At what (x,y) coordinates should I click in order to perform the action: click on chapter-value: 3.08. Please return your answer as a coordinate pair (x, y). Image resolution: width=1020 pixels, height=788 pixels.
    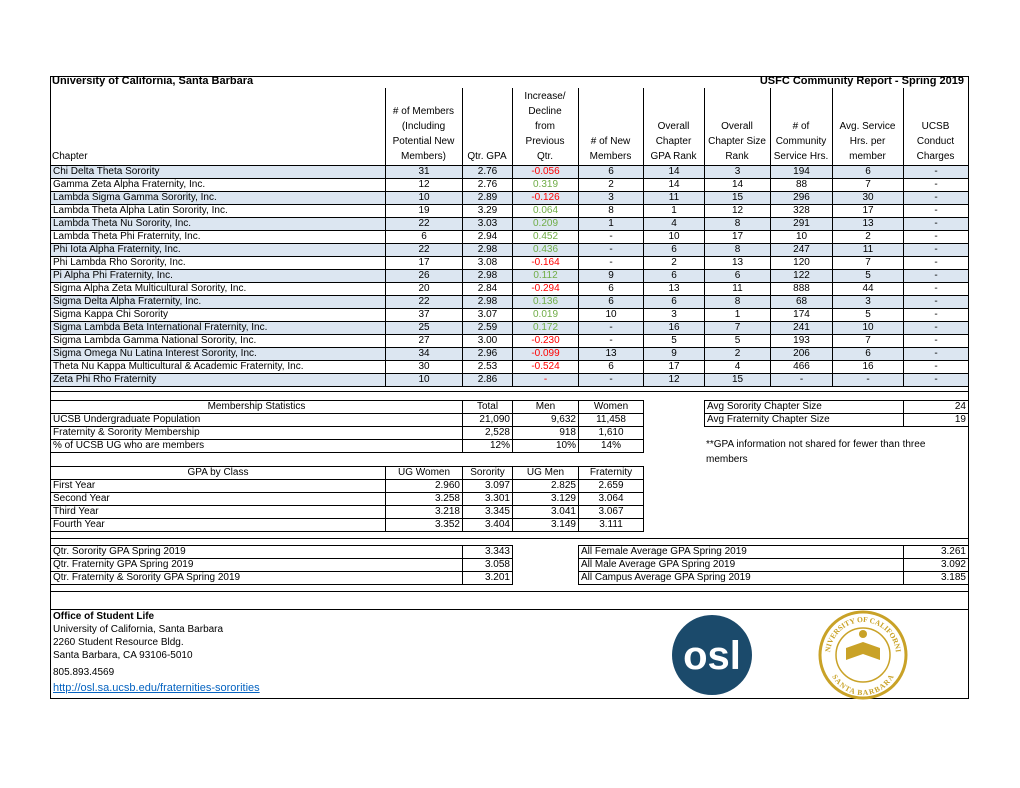
    Looking at the image, I should click on (487, 263).